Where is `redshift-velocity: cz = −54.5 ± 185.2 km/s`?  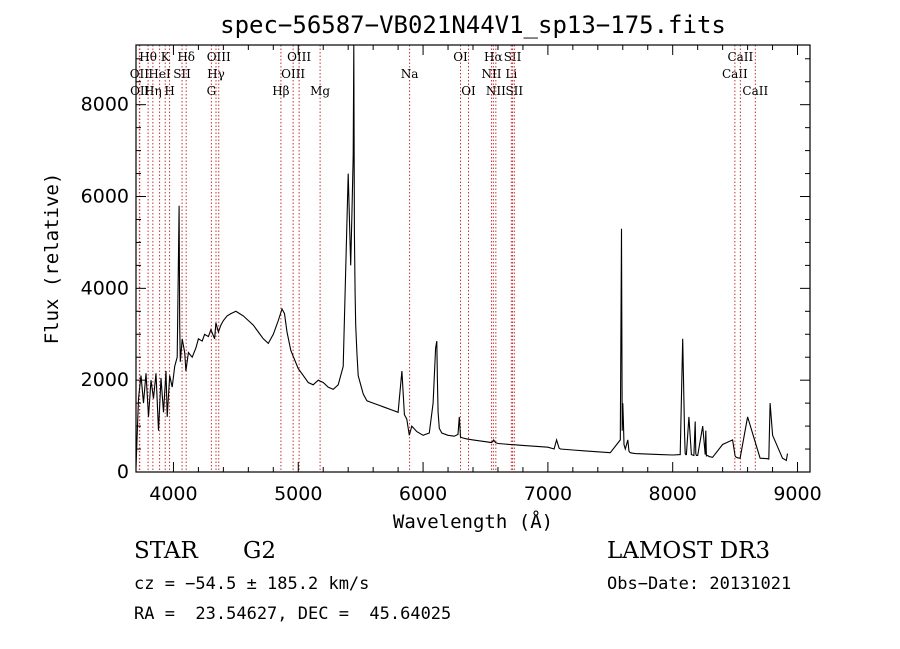
redshift-velocity: cz = −54.5 ± 185.2 km/s is located at coordinates (252, 584).